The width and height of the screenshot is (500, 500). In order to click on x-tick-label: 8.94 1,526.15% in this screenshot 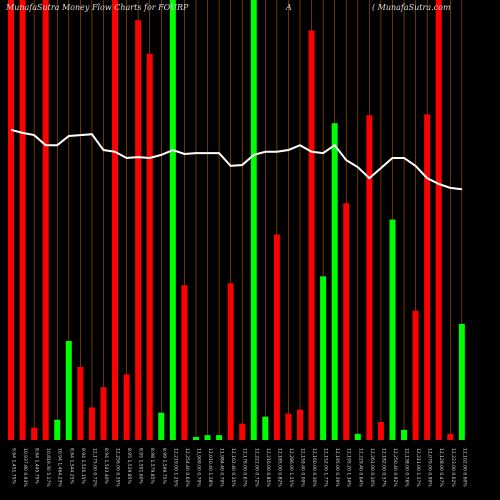, I will do `click(83, 466)`.